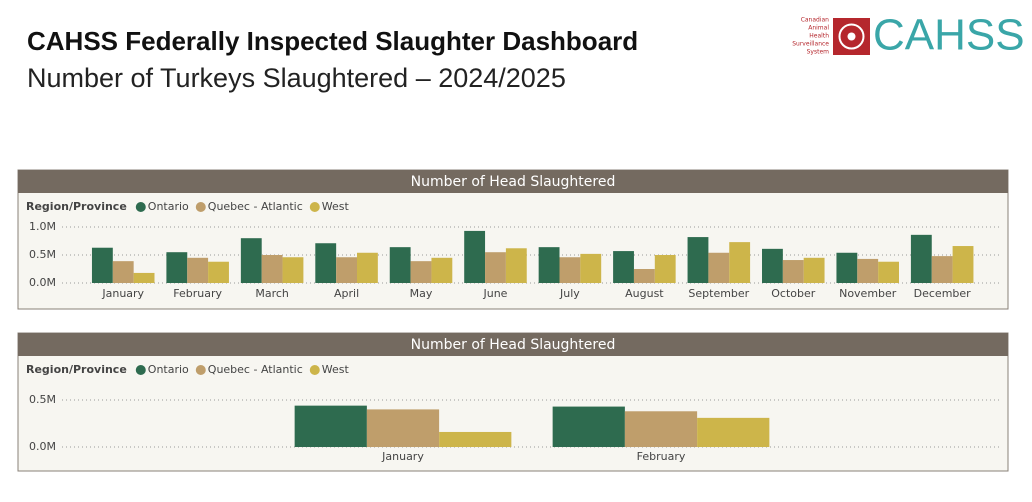  What do you see at coordinates (421, 293) in the screenshot?
I see `x-tick-label: May` at bounding box center [421, 293].